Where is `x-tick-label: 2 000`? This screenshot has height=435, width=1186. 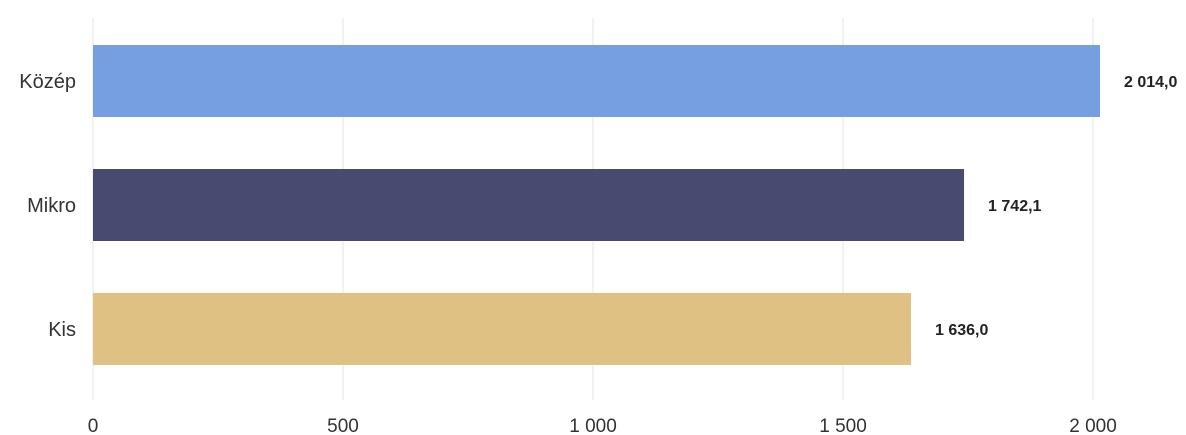
x-tick-label: 2 000 is located at coordinates (1093, 425).